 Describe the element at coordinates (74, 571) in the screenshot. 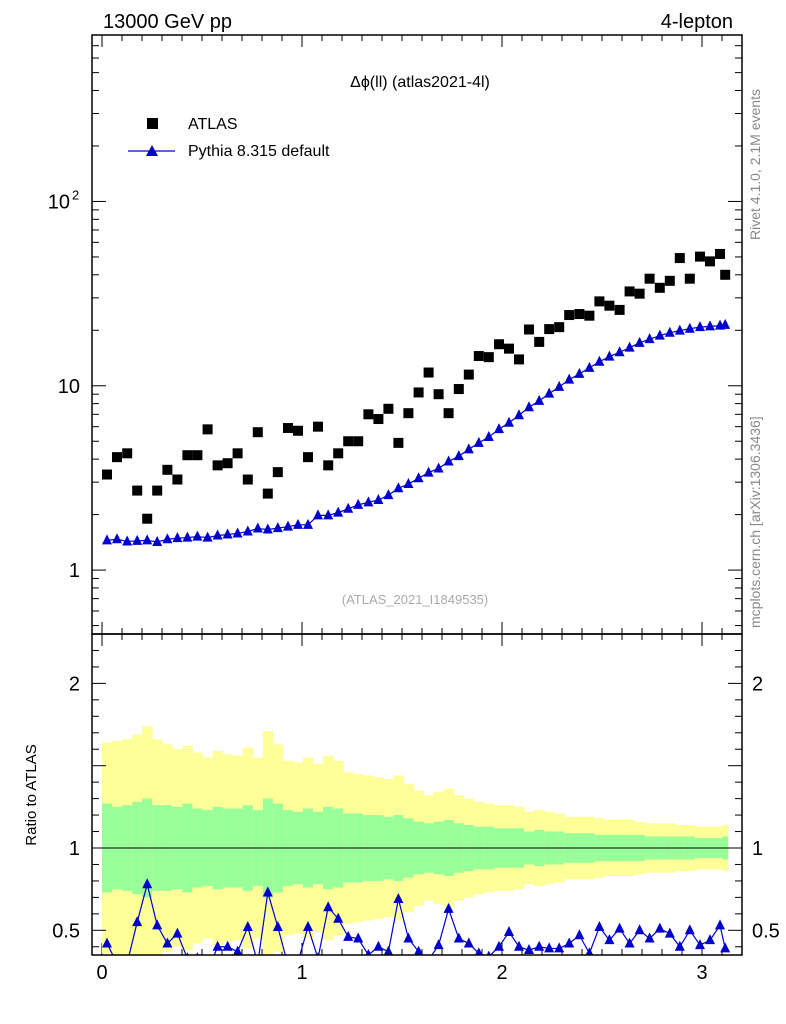

I see `y-tick-label: 1` at that location.